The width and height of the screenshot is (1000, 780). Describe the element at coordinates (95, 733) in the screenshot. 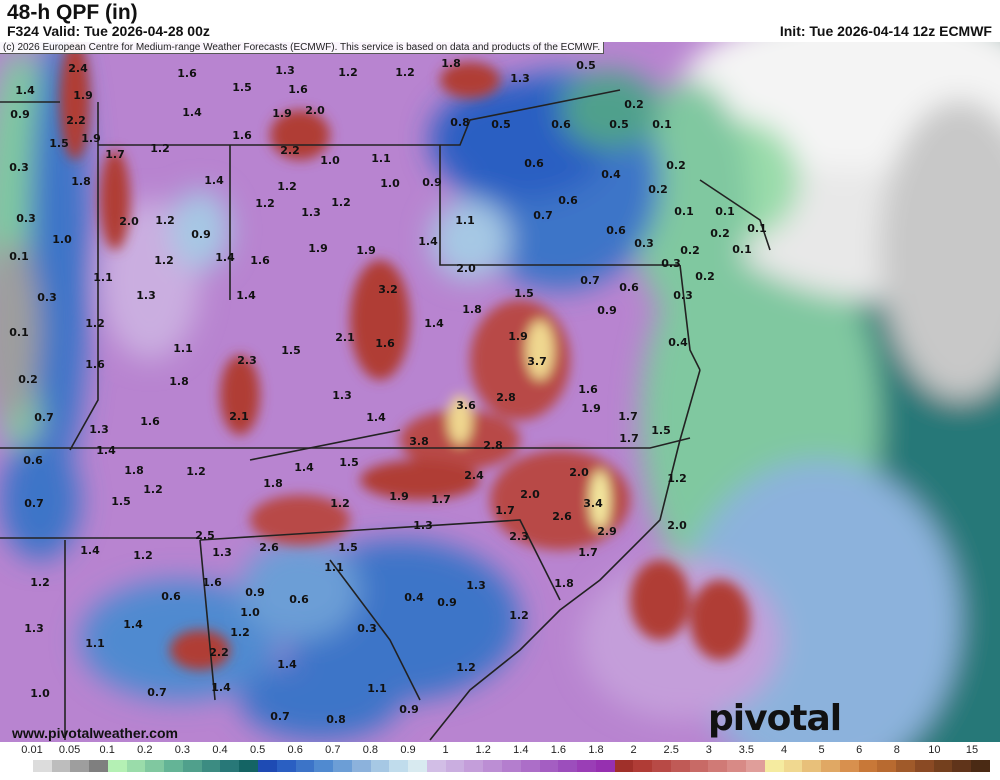

I see `website-link: www.pivotalweather.com` at that location.